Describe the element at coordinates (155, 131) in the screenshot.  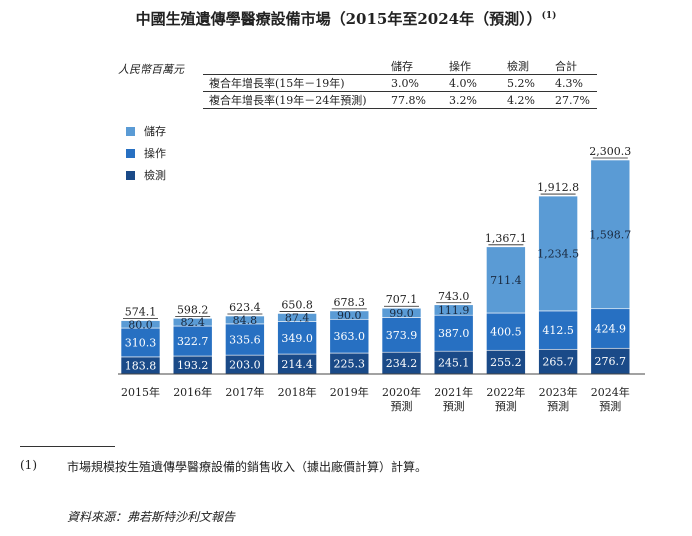
I see `legend-label: 儲存` at that location.